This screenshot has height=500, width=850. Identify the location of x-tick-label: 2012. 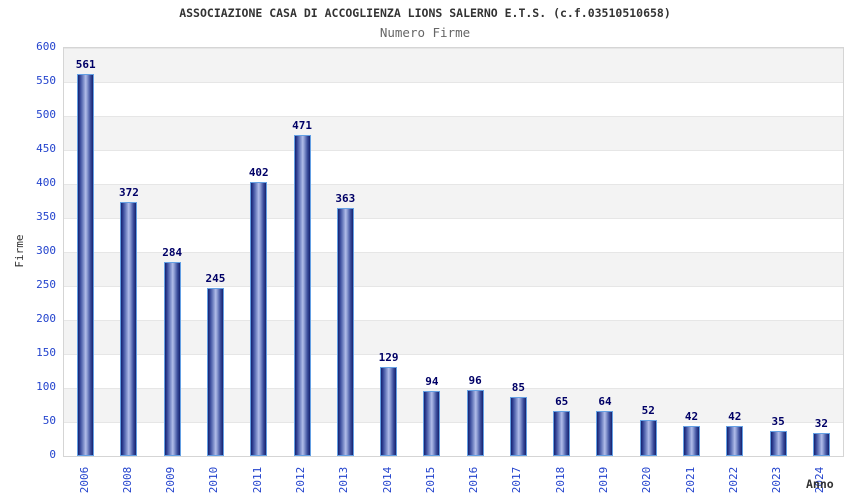
(301, 480).